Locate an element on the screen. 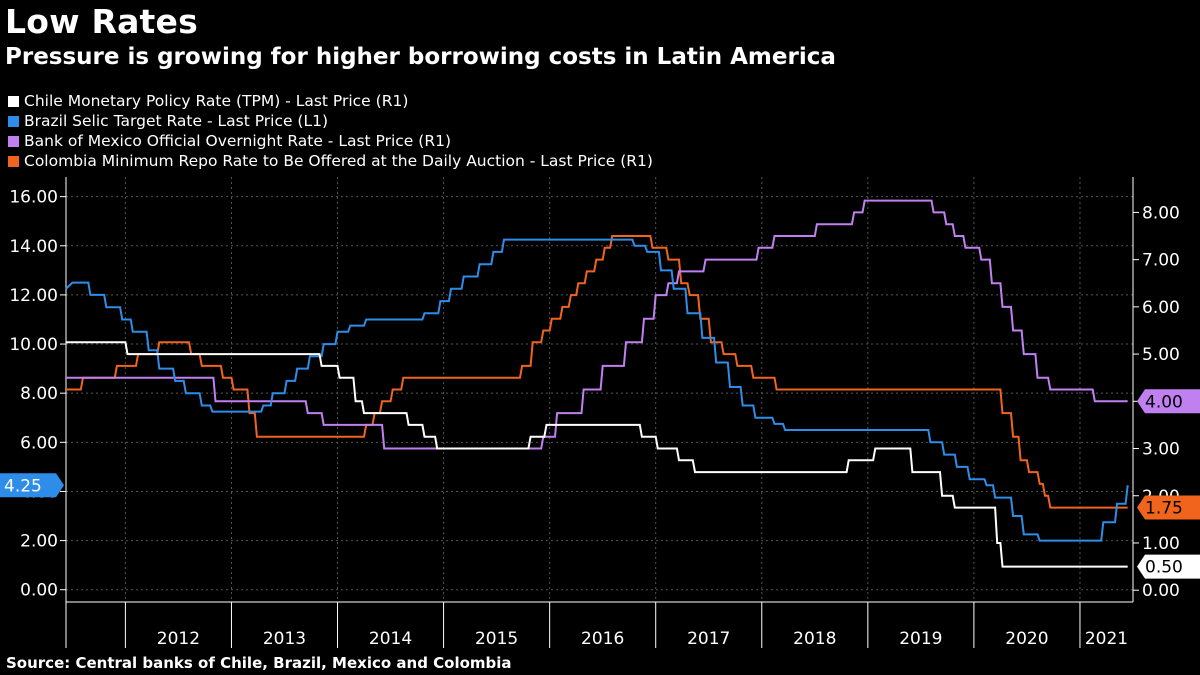 The height and width of the screenshot is (675, 1200). tag-chile-last: 0.50 is located at coordinates (1168, 566).